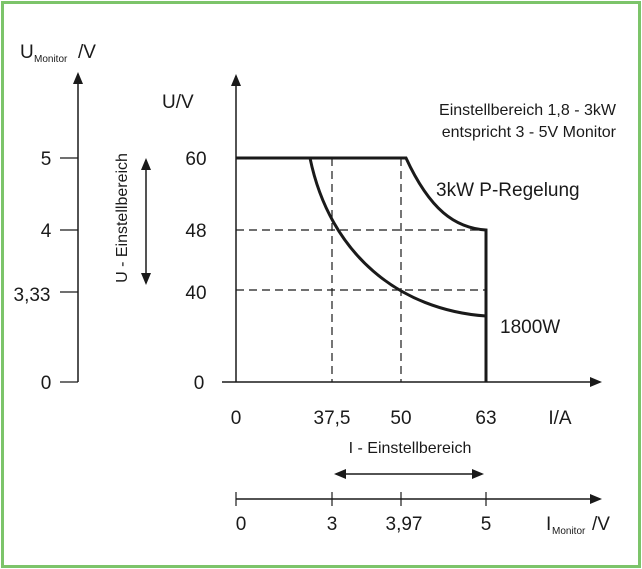 Image resolution: width=642 pixels, height=569 pixels. Describe the element at coordinates (529, 132) in the screenshot. I see `note-line-2: entspricht 3 - 5V Monitor` at that location.